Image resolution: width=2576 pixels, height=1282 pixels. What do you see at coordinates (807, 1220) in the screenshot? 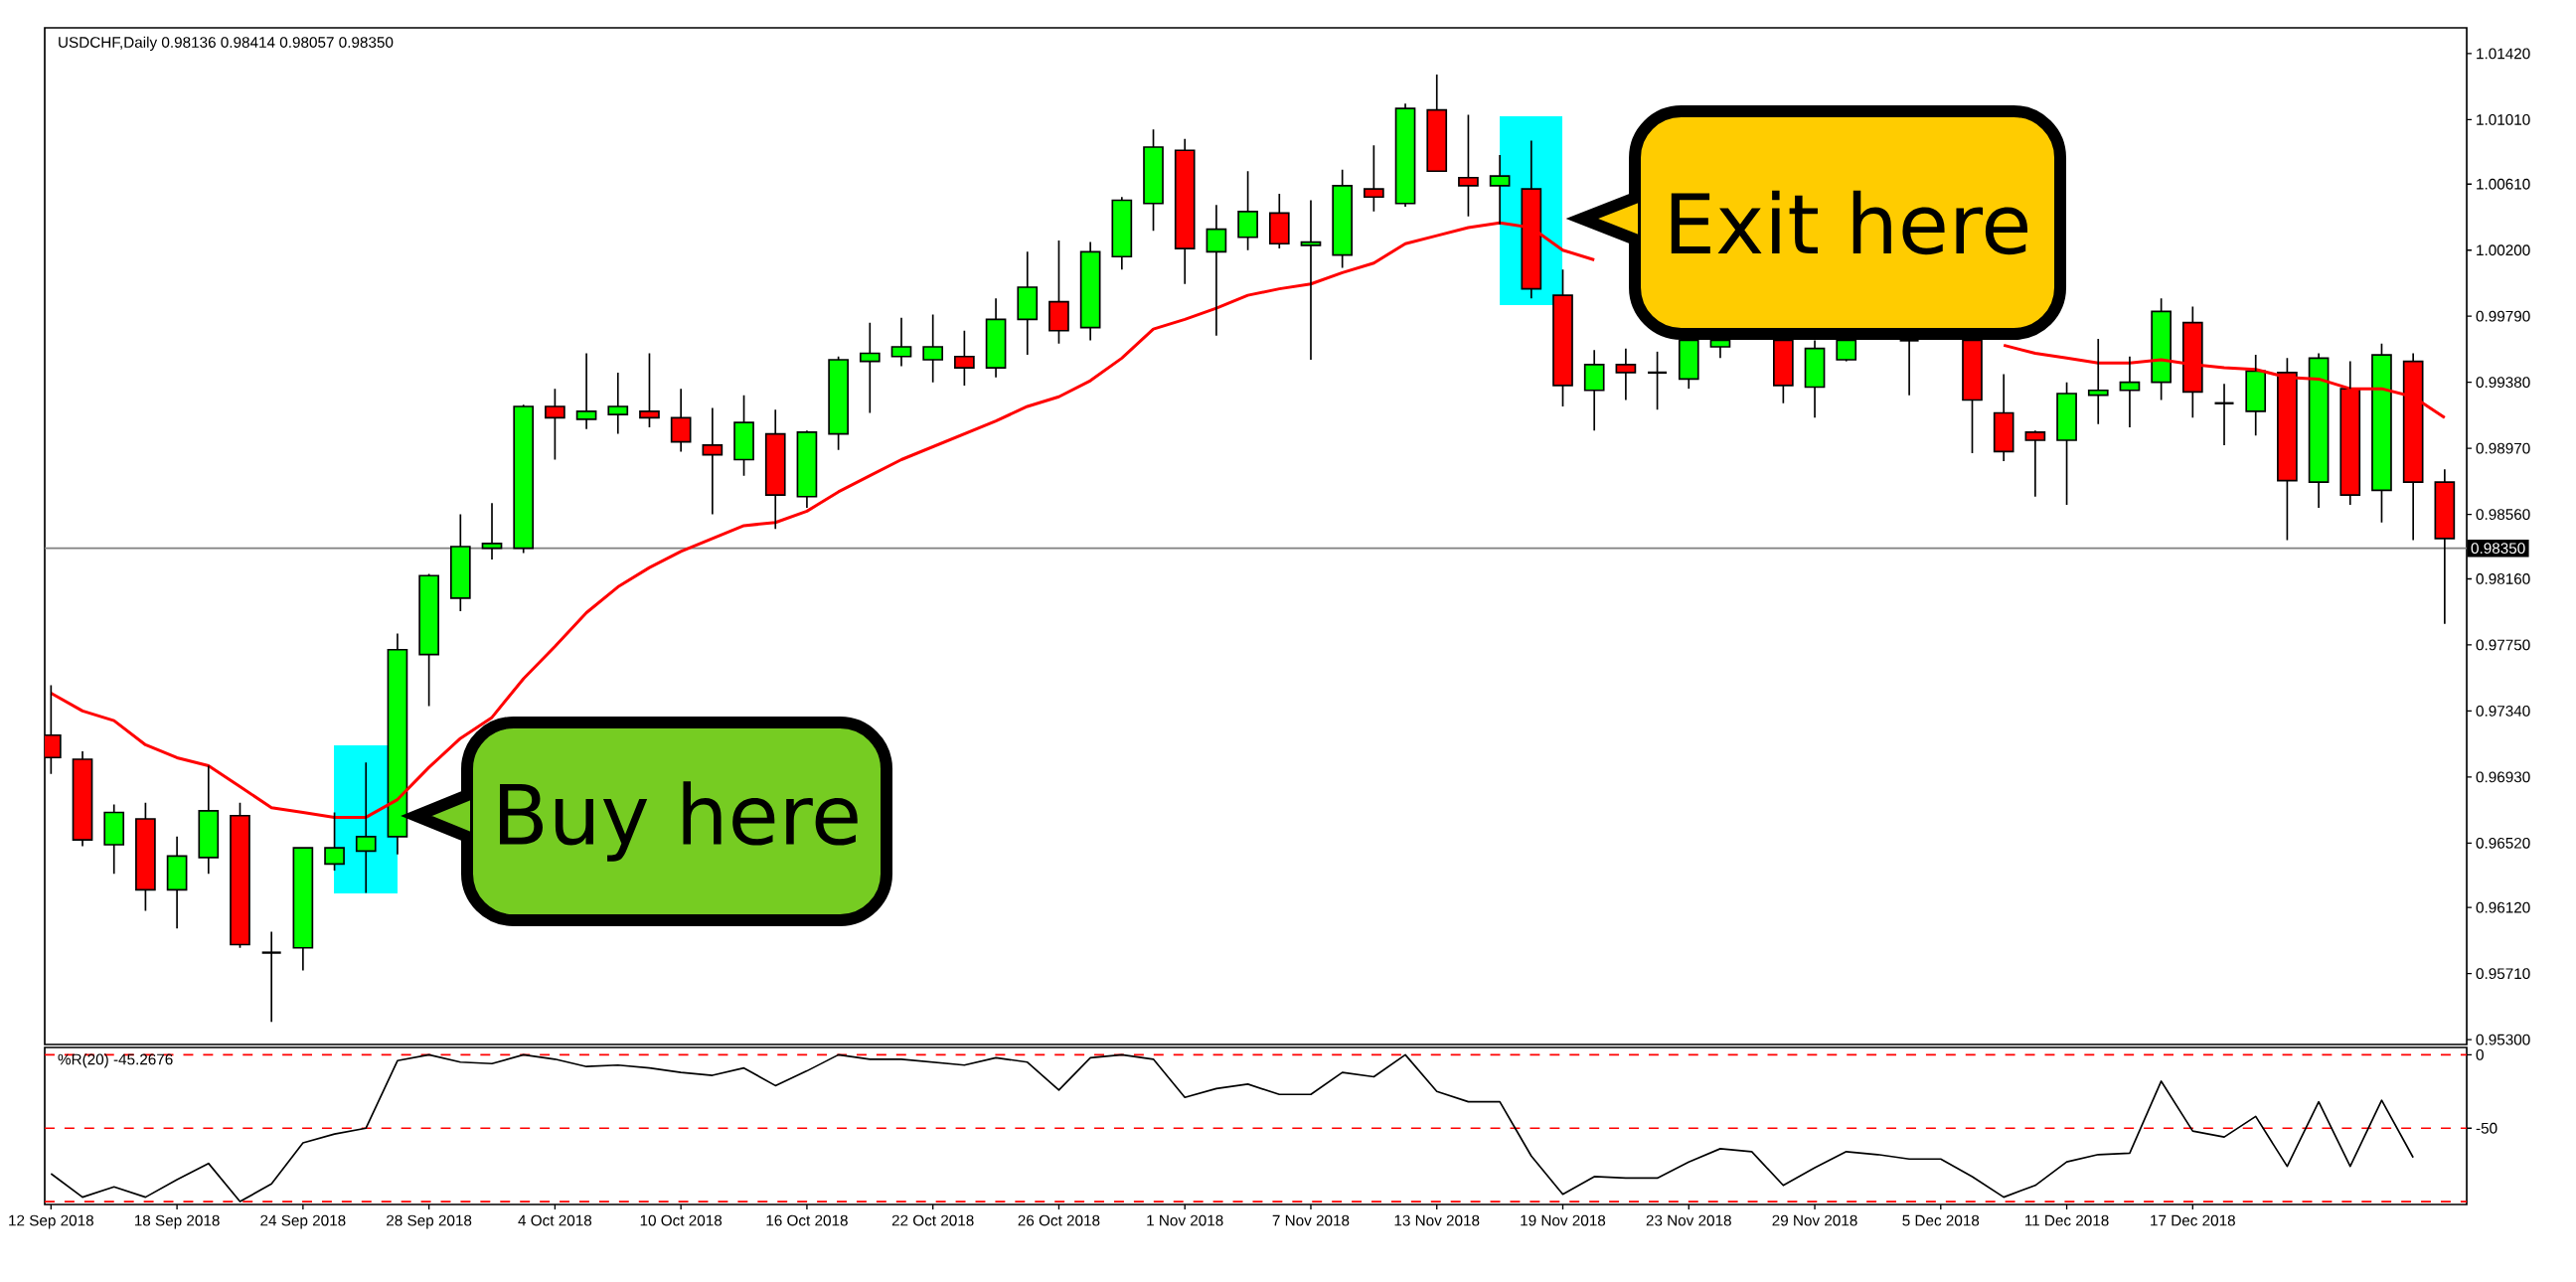
I see `x-tick-label: 16 Oct 2018` at bounding box center [807, 1220].